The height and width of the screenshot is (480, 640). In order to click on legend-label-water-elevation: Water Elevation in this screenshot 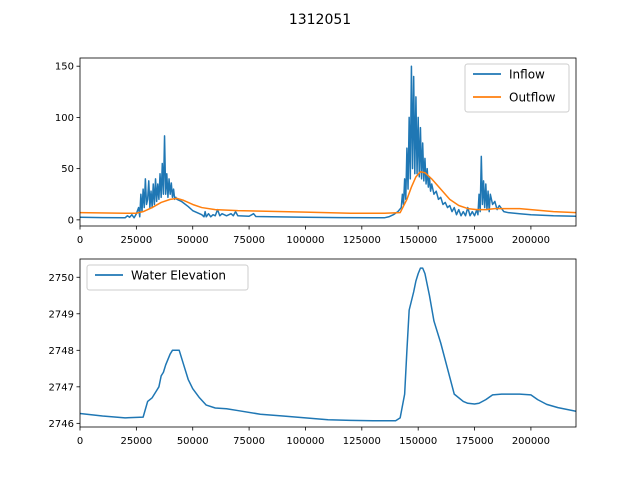, I will do `click(178, 276)`.